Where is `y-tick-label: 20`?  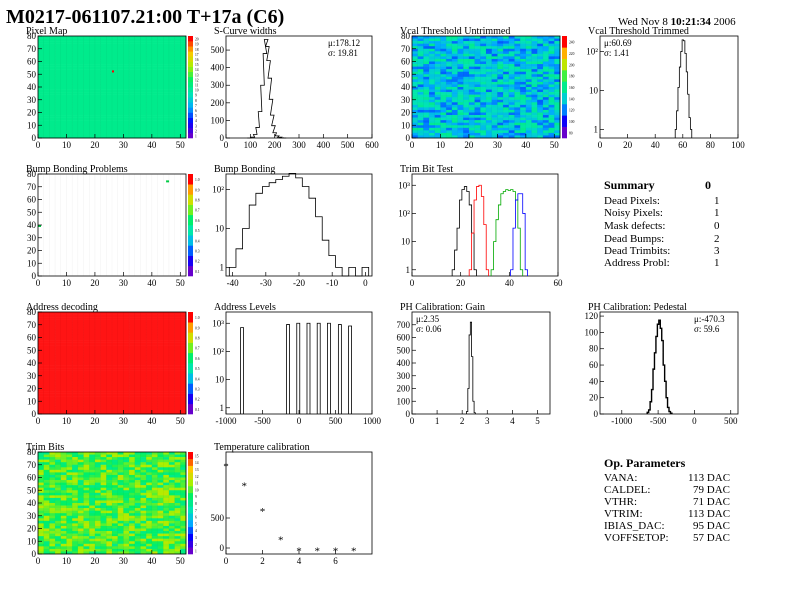
y-tick-label: 20 is located at coordinates (32, 529).